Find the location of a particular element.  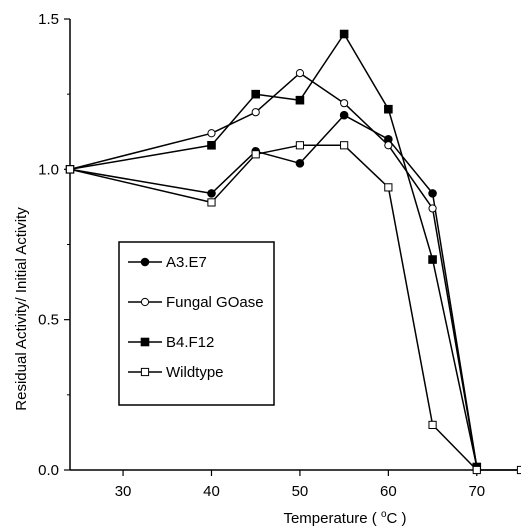

y-tick-label: 1.0 is located at coordinates (48, 169).